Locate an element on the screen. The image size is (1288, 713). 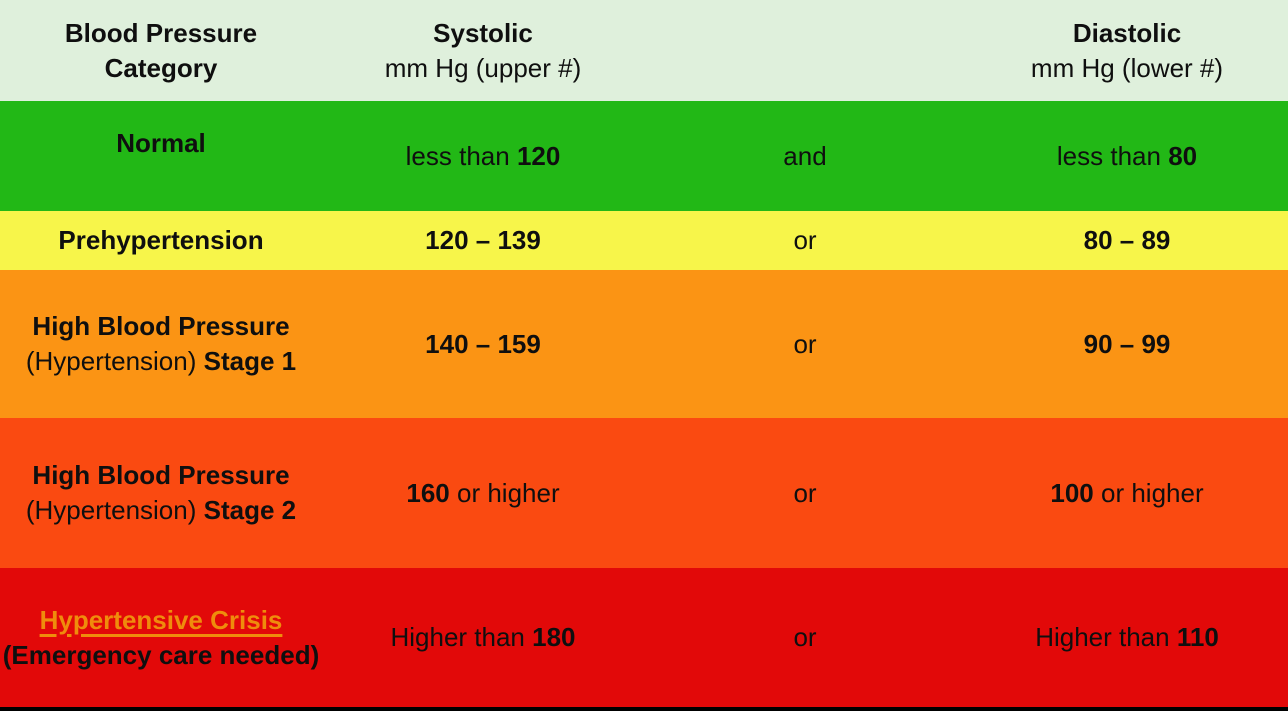
connector-label: and is located at coordinates (805, 155).